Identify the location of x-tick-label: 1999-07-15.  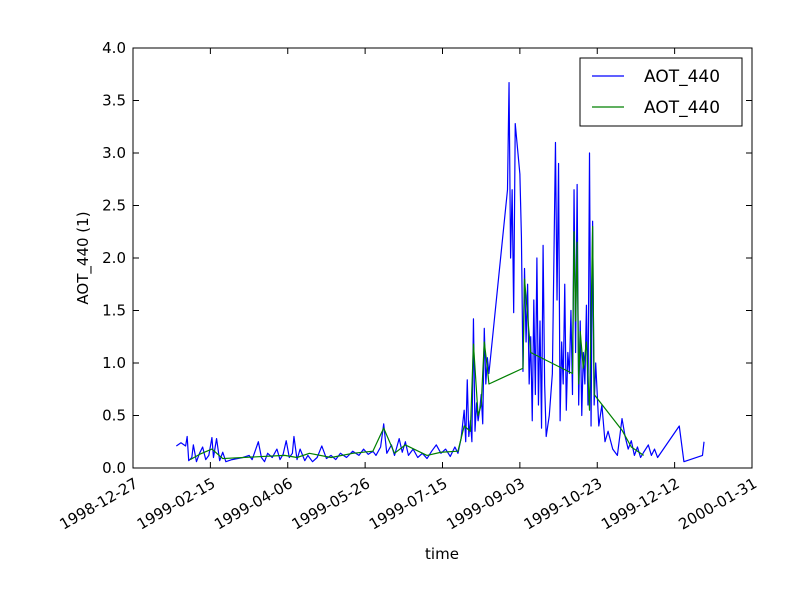
(408, 503).